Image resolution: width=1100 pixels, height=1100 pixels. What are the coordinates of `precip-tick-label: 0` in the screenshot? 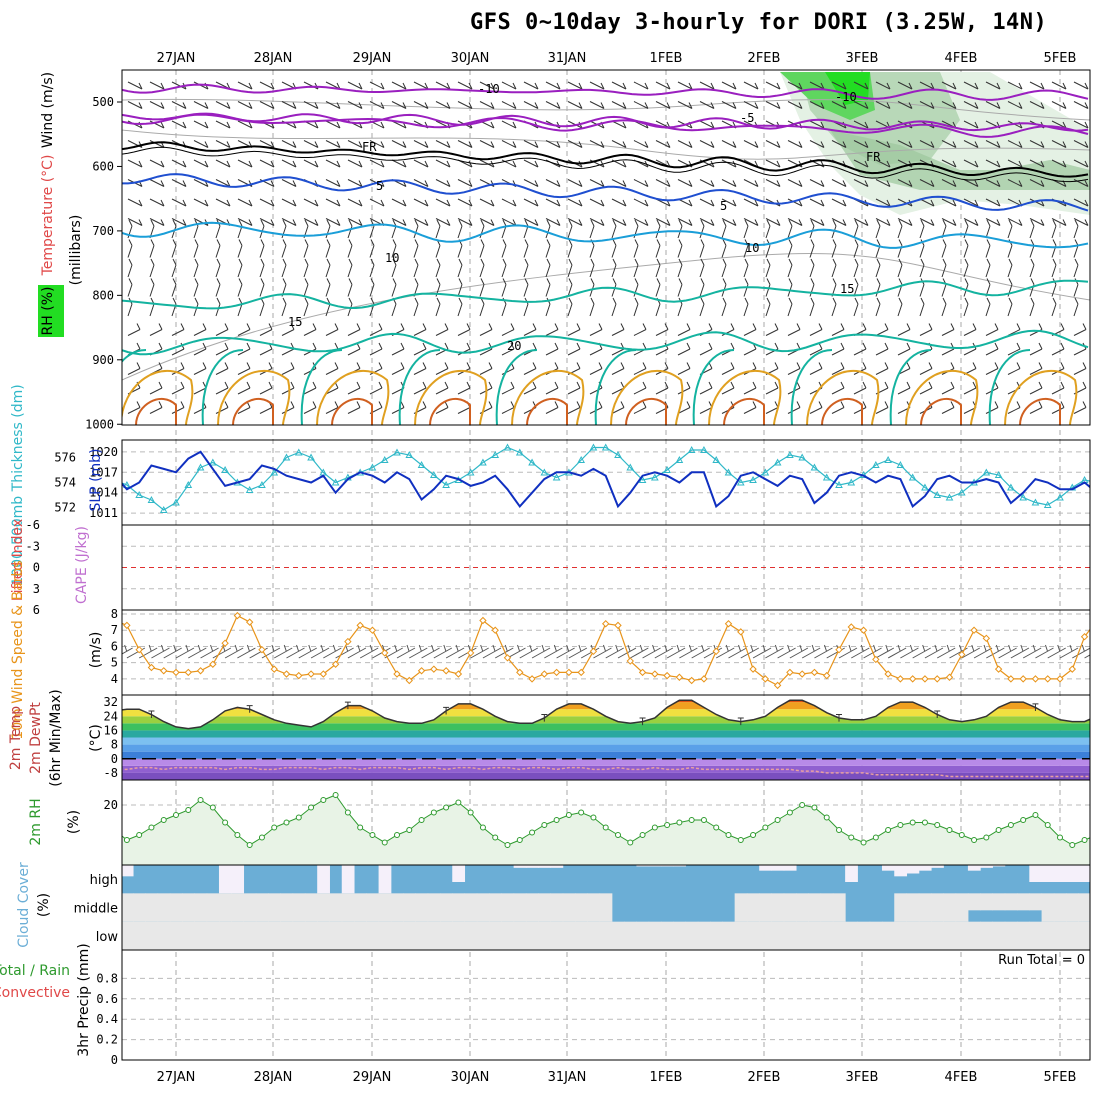 It's located at (114, 1060).